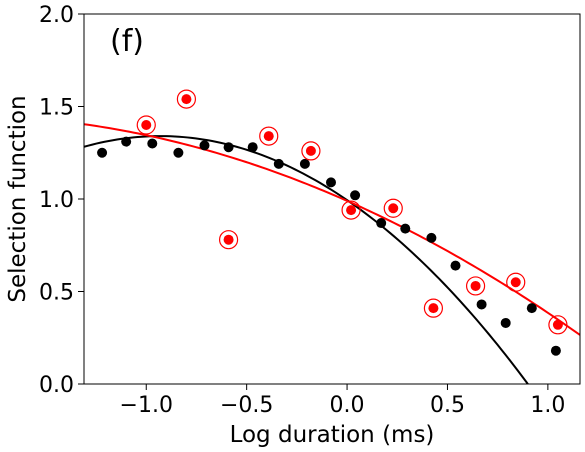 The width and height of the screenshot is (585, 452). I want to click on x-tick-label: 0.0, so click(347, 405).